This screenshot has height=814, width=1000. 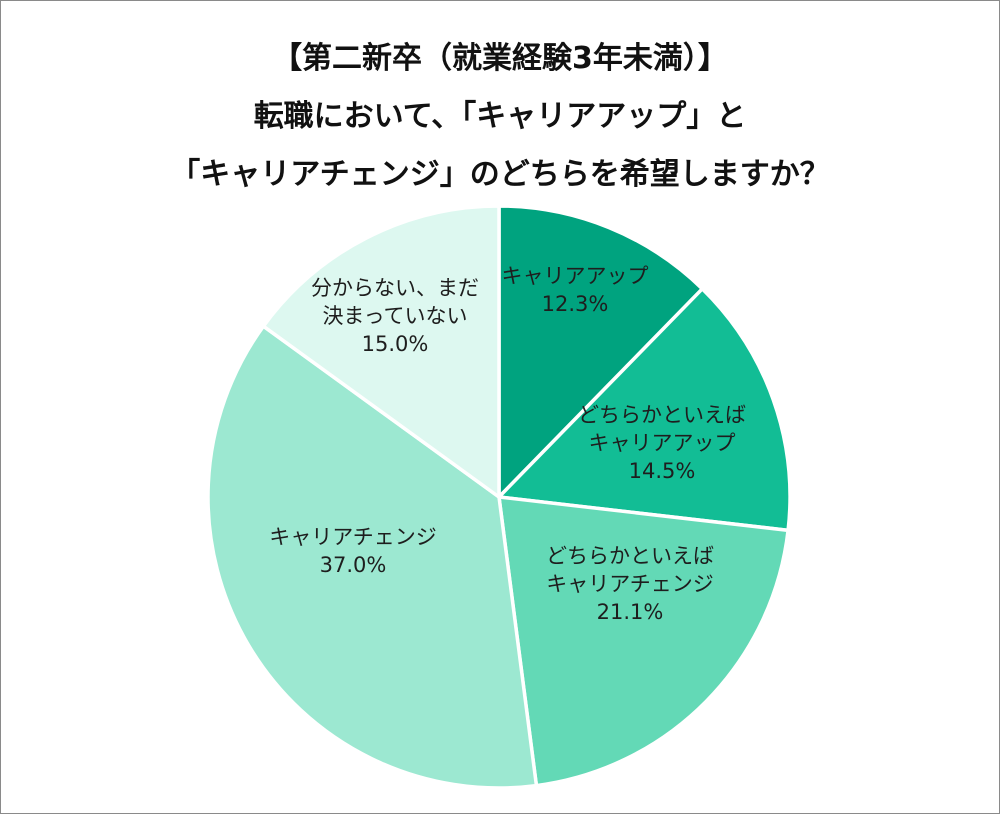 What do you see at coordinates (662, 471) in the screenshot?
I see `slice-value-label: 14.5%` at bounding box center [662, 471].